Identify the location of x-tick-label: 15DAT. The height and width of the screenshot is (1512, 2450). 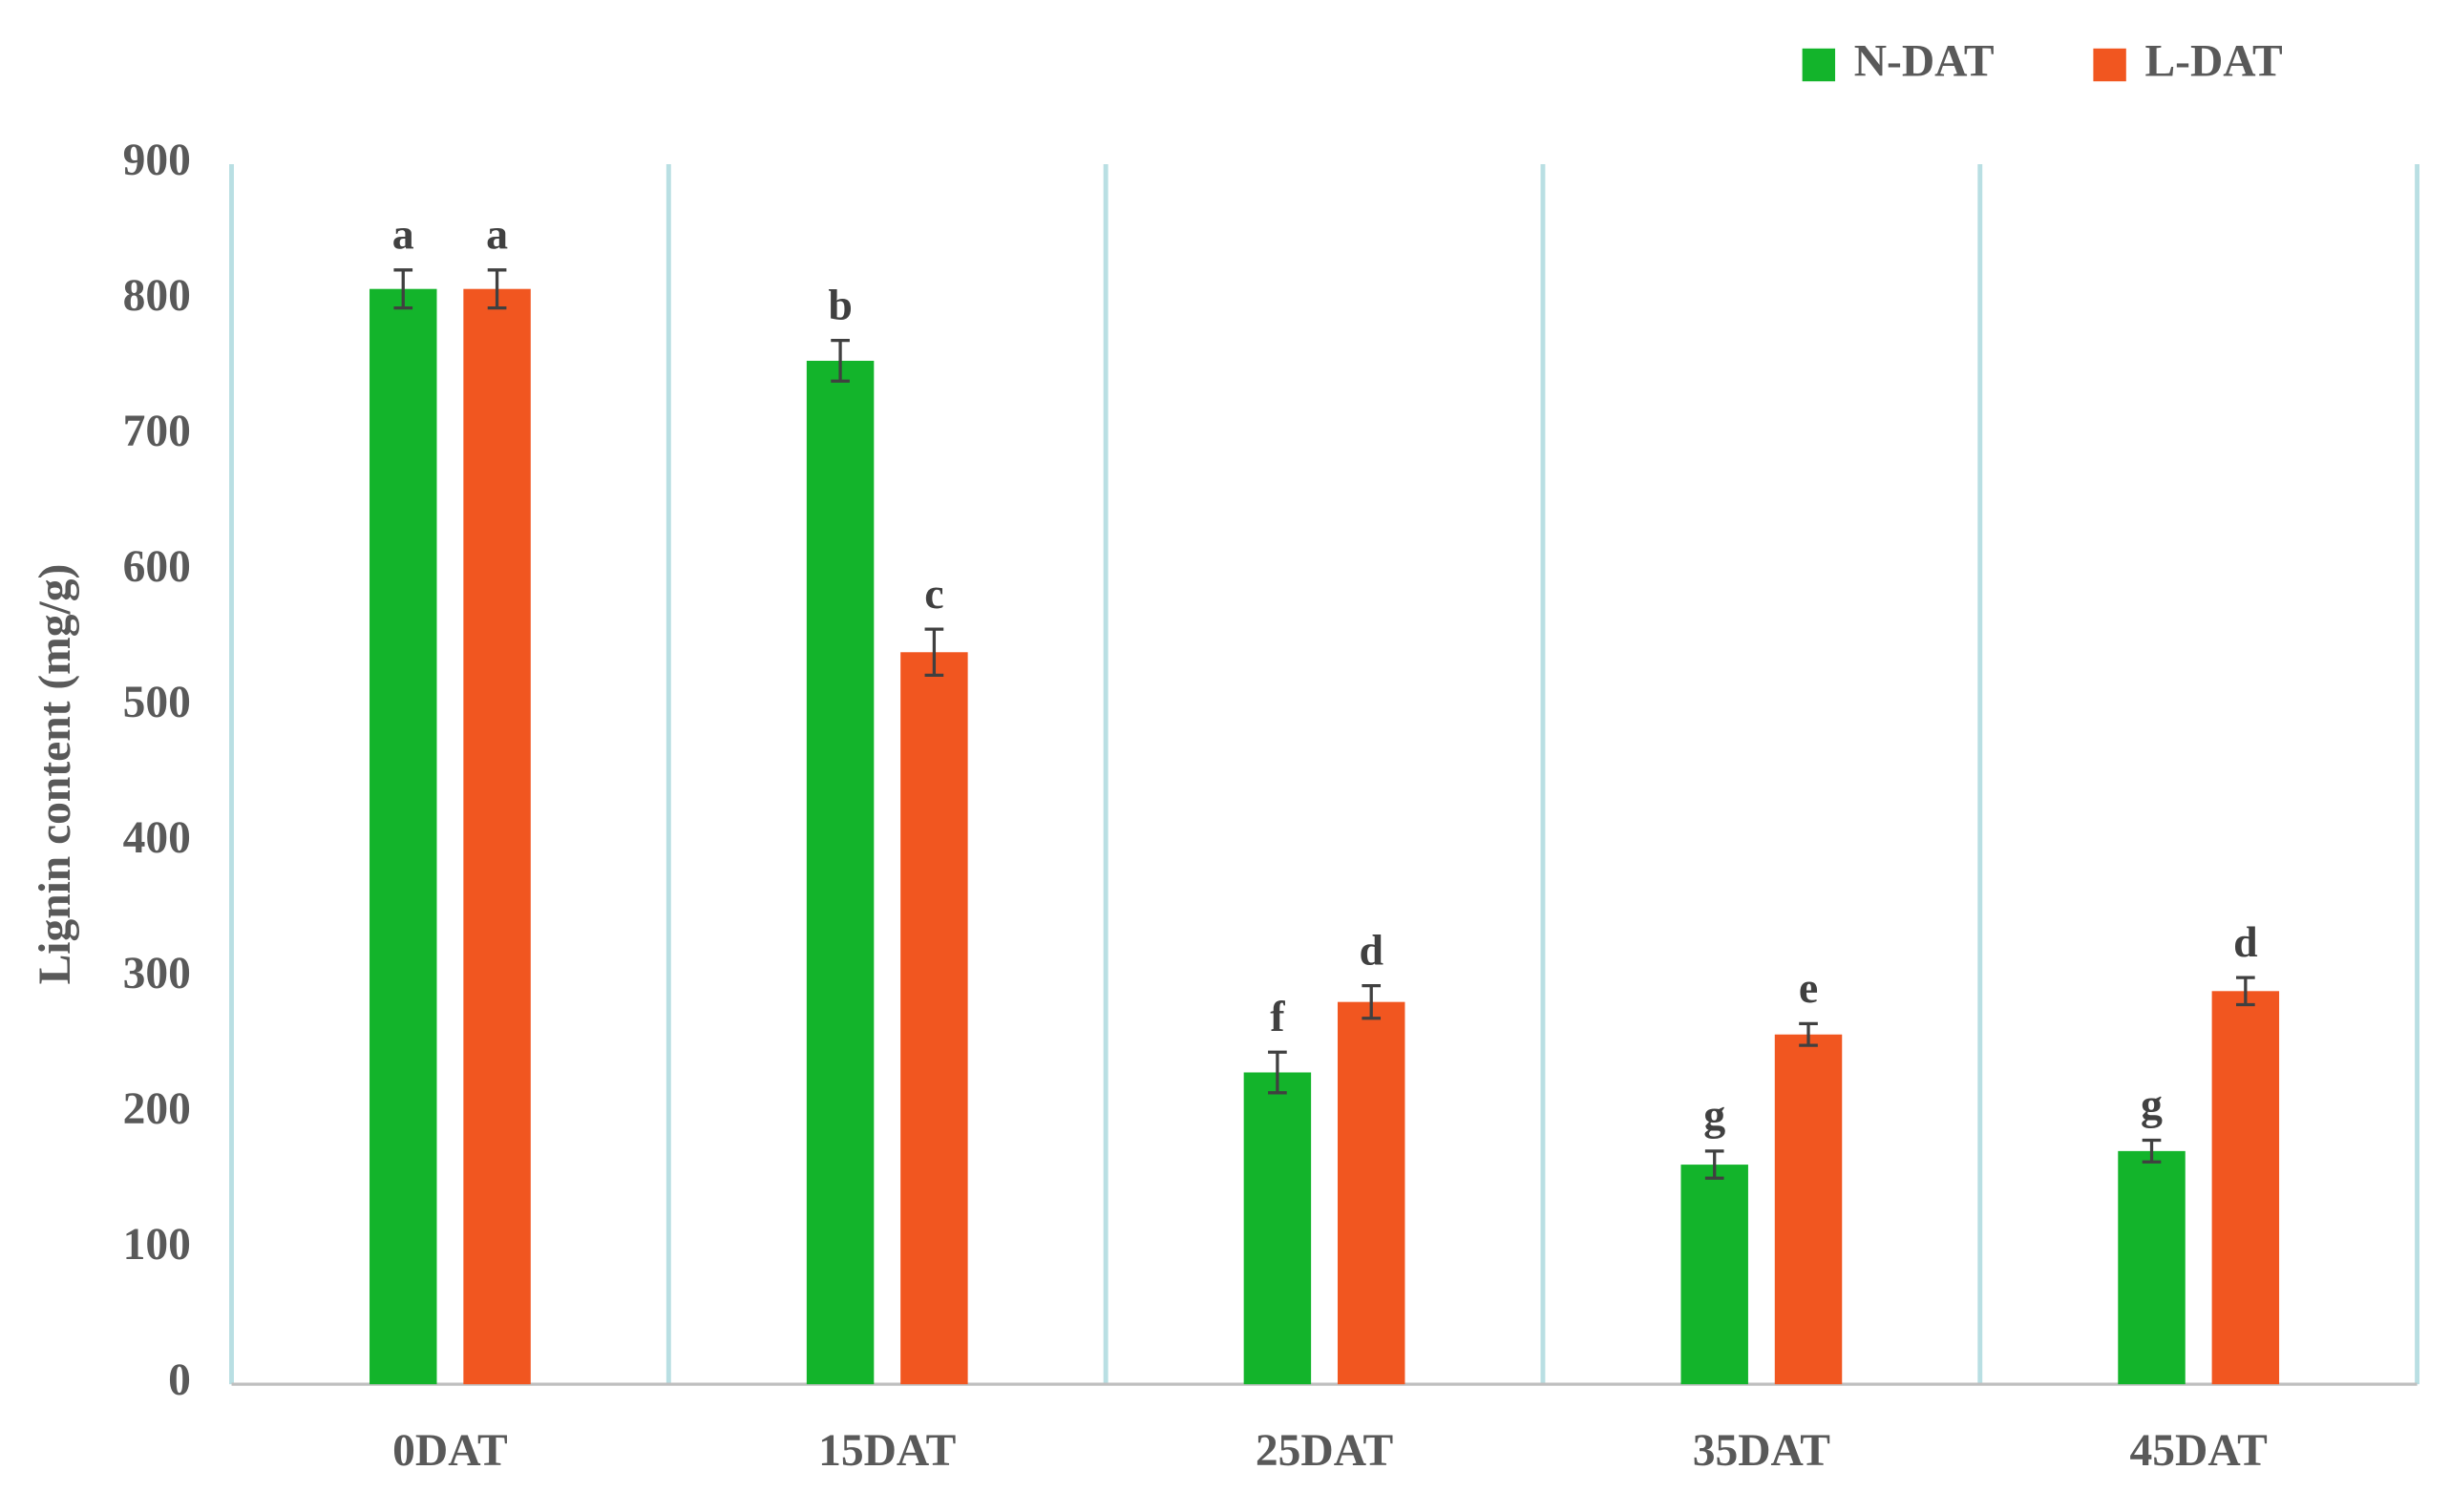
(887, 1451).